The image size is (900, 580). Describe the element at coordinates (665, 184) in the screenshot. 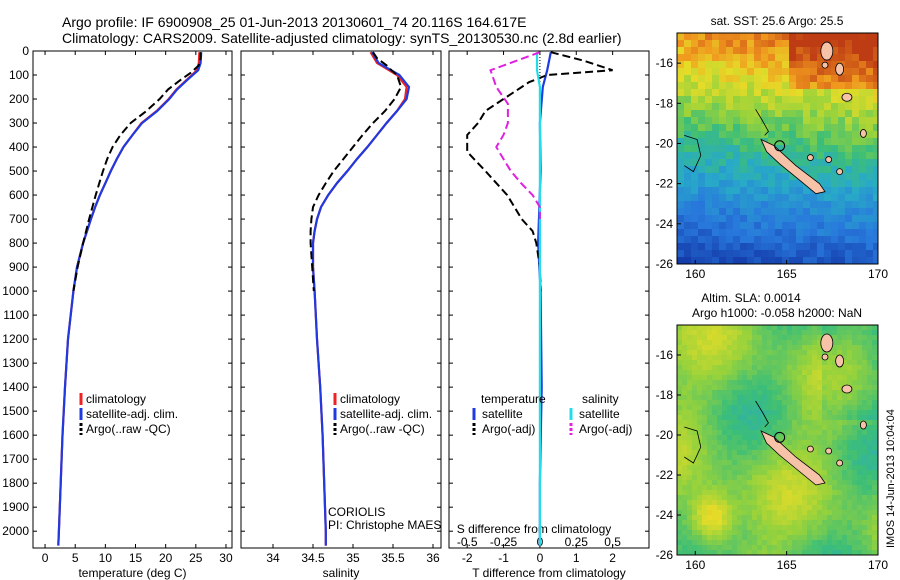

I see `y-tick-label: -22` at that location.